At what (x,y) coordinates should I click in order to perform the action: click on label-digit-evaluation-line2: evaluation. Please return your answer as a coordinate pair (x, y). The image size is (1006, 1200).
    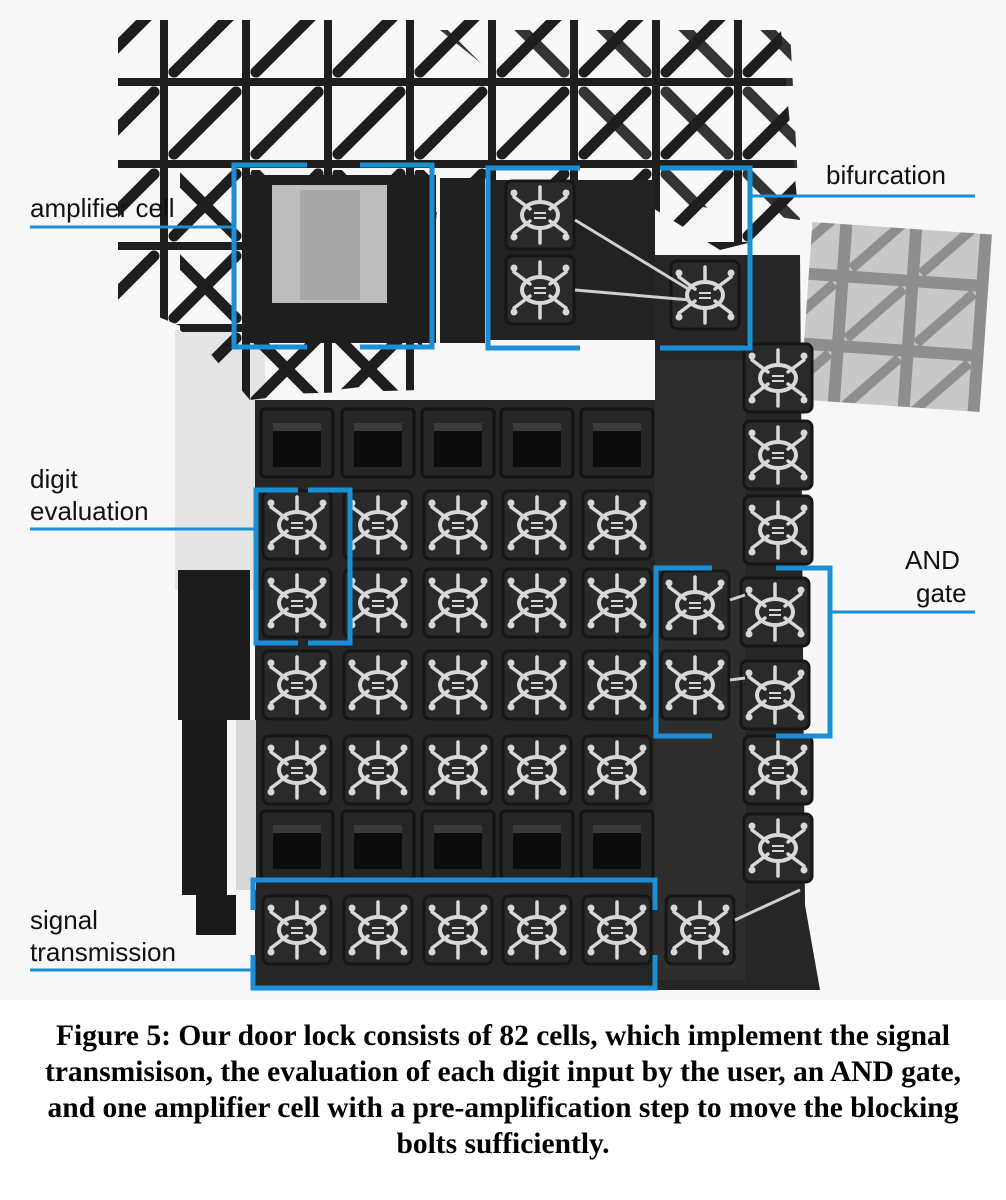
    Looking at the image, I should click on (89, 511).